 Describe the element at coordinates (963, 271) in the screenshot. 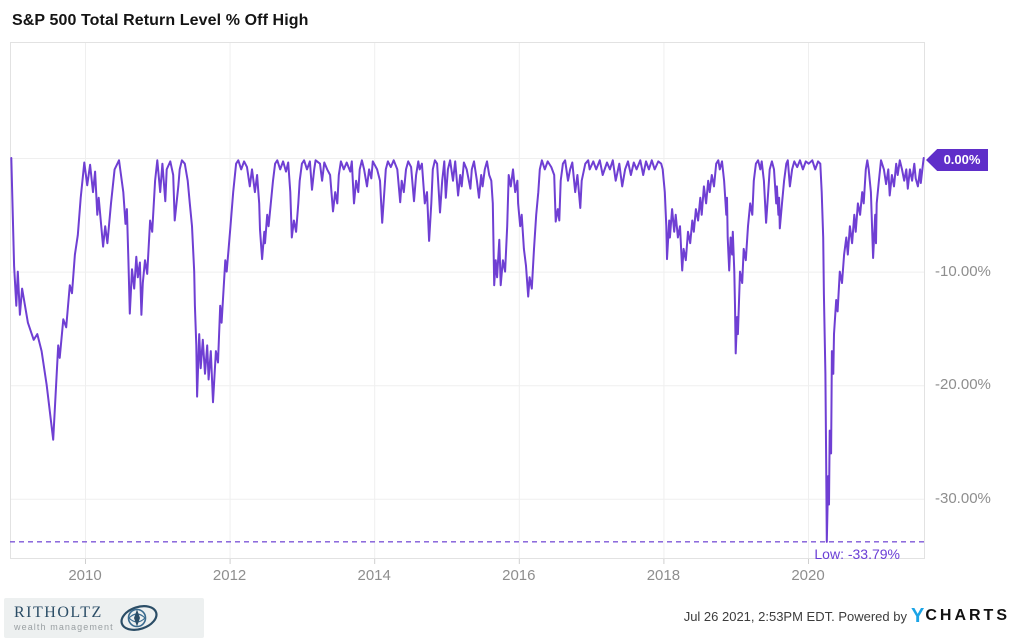

I see `y-axis-label: -10.00%` at that location.